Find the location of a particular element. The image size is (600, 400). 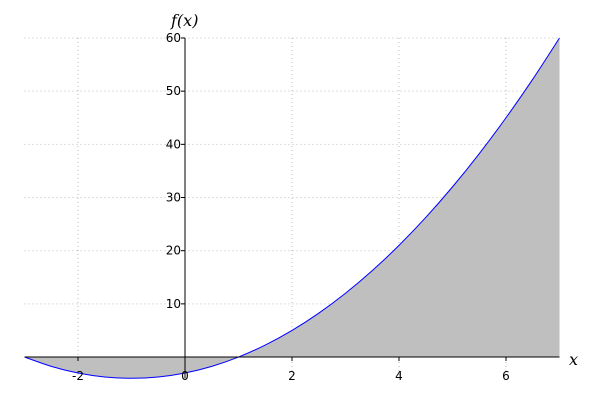

x-tick-label: -2 is located at coordinates (78, 376).